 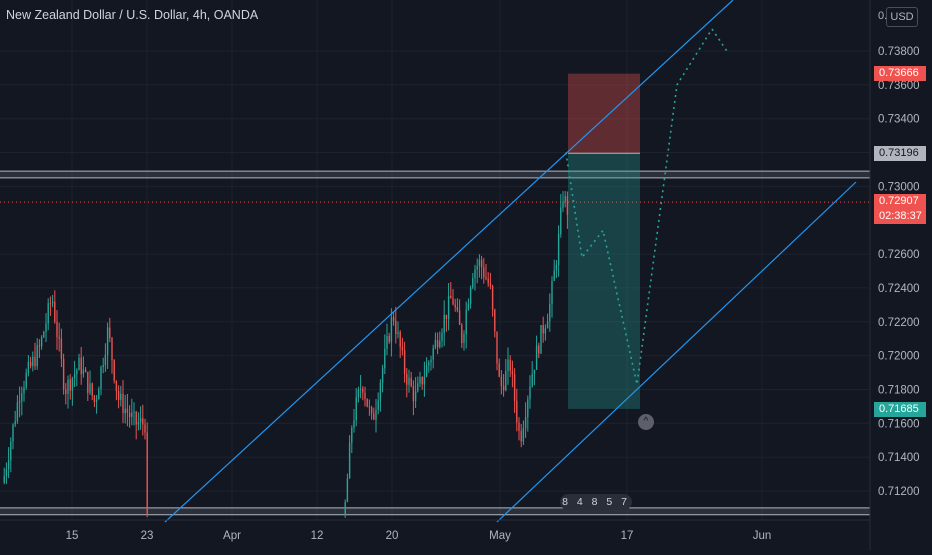 I want to click on scroll-to-realtime-icon: ^, so click(x=646, y=422).